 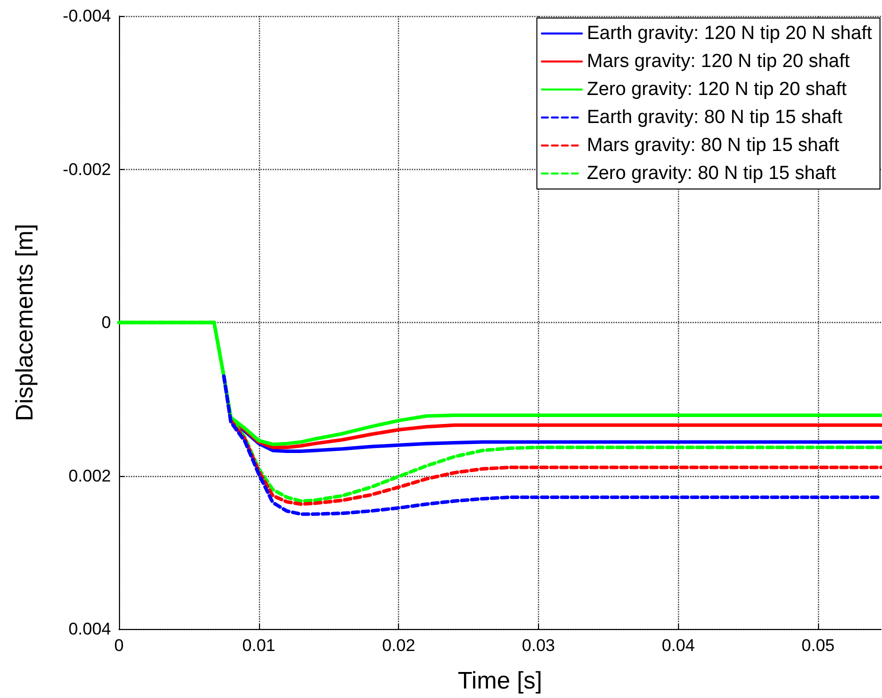 What do you see at coordinates (259, 645) in the screenshot?
I see `x-tick-label: 0.01` at bounding box center [259, 645].